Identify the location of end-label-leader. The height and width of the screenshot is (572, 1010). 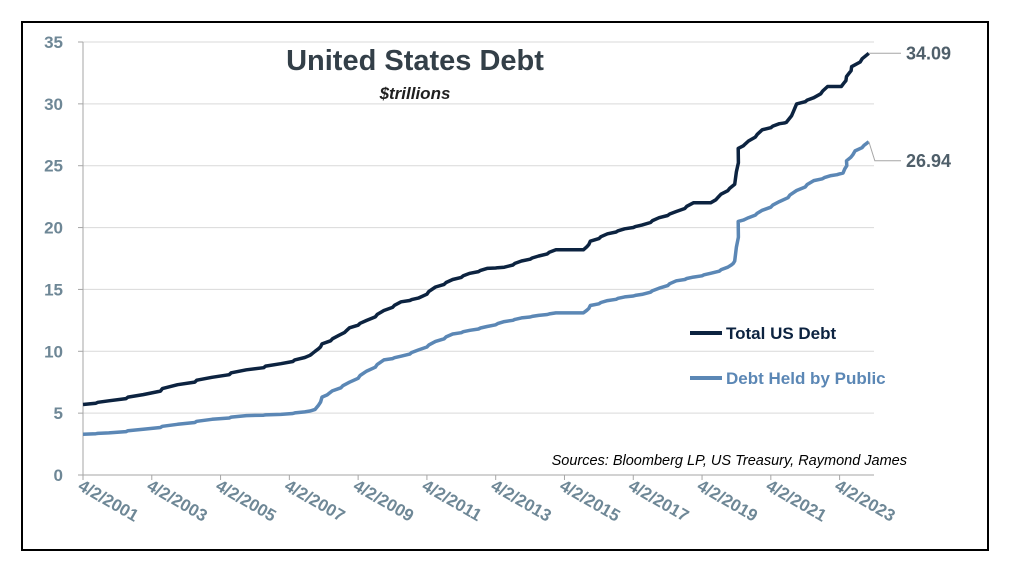
(884, 151).